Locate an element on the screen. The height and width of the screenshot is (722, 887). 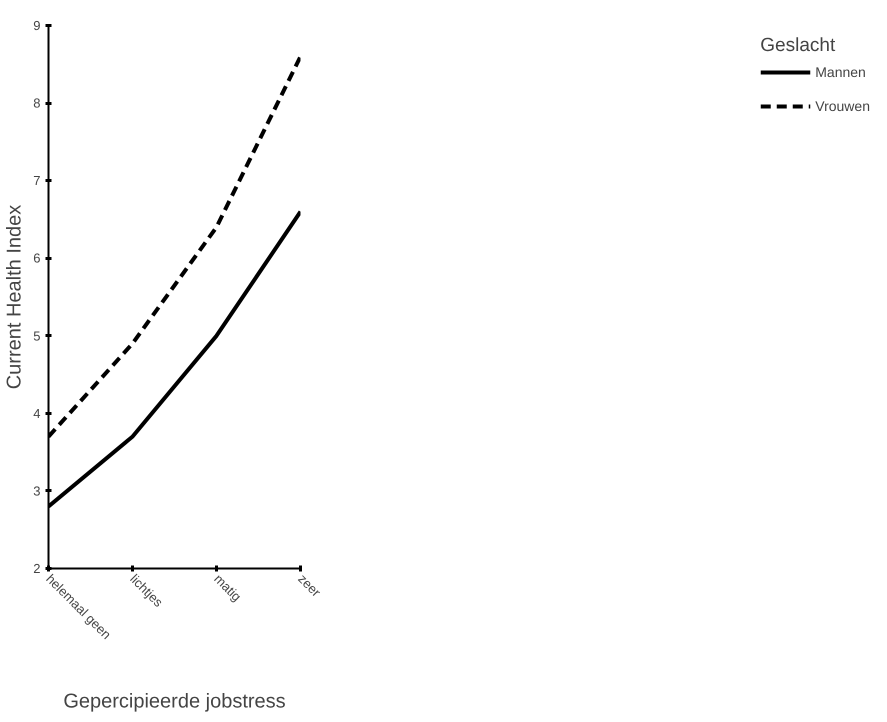
y-tick-label: 7 is located at coordinates (37, 180).